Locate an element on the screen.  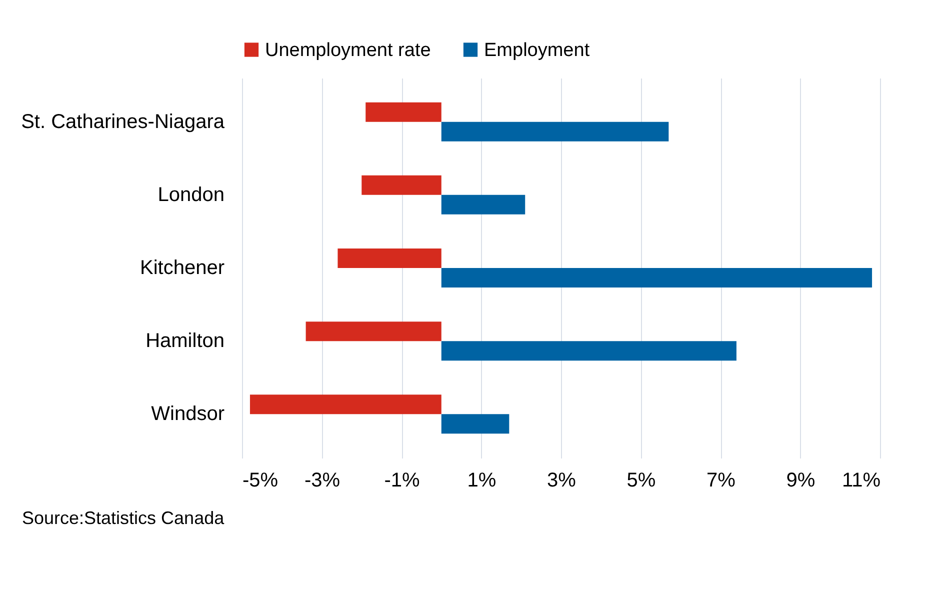
x-tick-label: 1% is located at coordinates (481, 481).